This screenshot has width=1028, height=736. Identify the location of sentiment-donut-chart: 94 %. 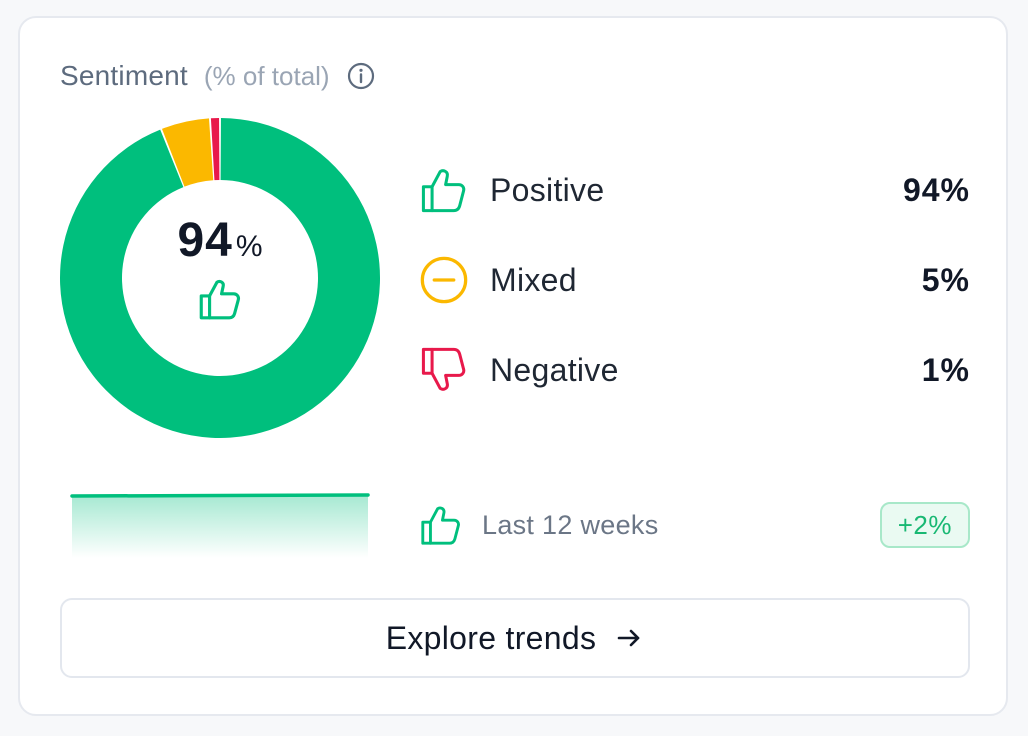
(220, 278).